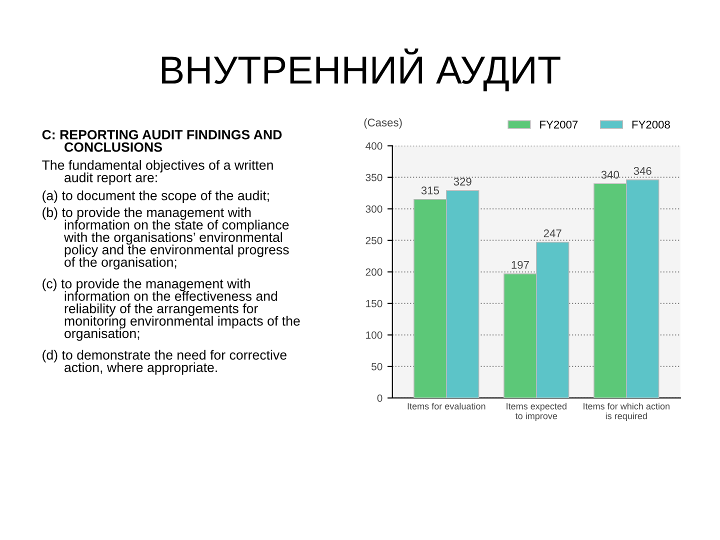 The width and height of the screenshot is (720, 540). I want to click on chart-title: ВНУТРЕННИЙ АУДИТ, so click(361, 70).